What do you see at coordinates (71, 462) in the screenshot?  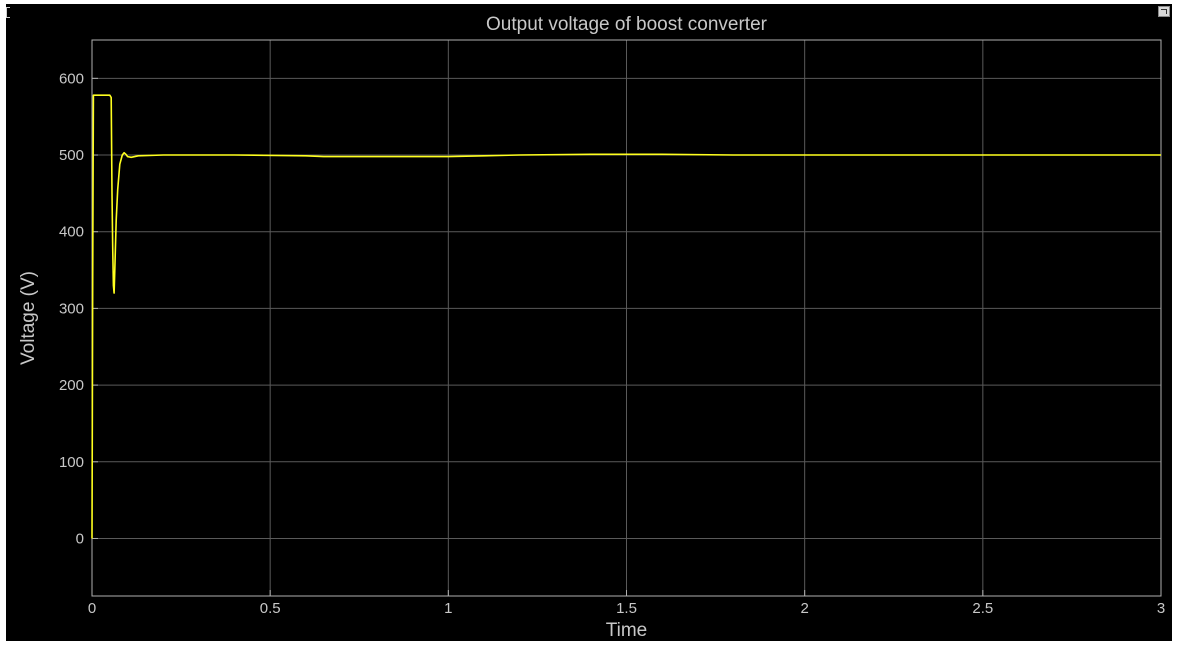 I see `y-tick-label: 100` at bounding box center [71, 462].